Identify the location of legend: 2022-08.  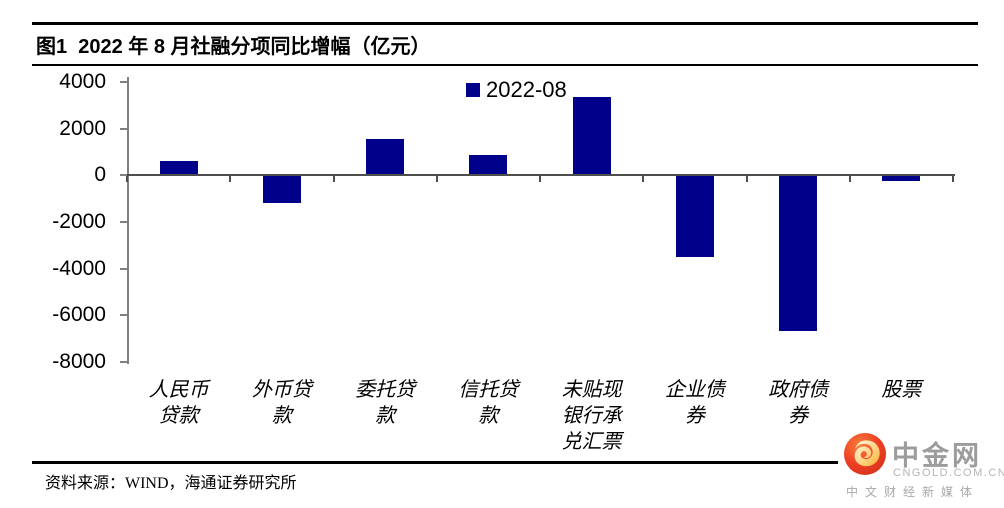
(516, 90).